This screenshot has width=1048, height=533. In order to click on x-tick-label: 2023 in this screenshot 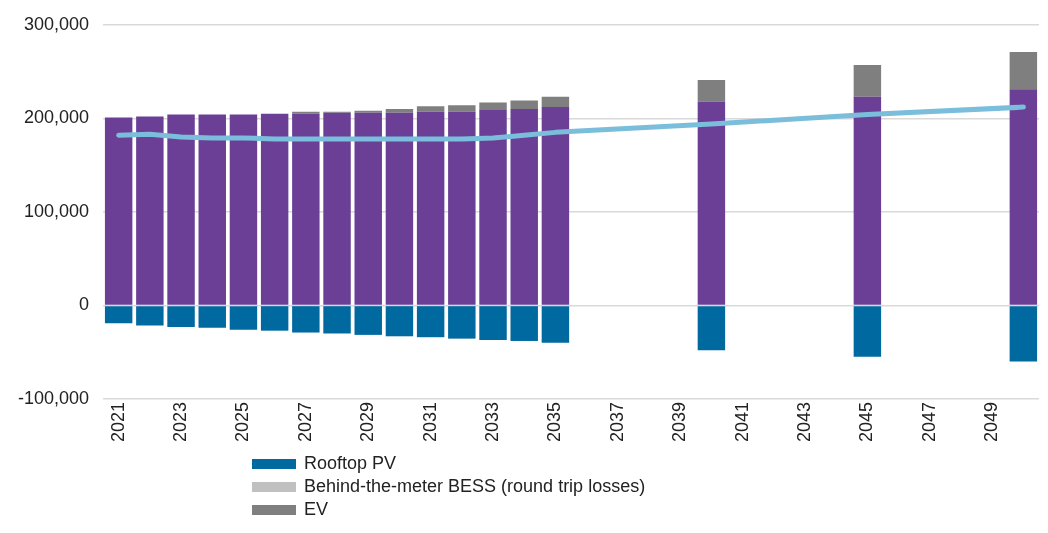, I will do `click(180, 421)`.